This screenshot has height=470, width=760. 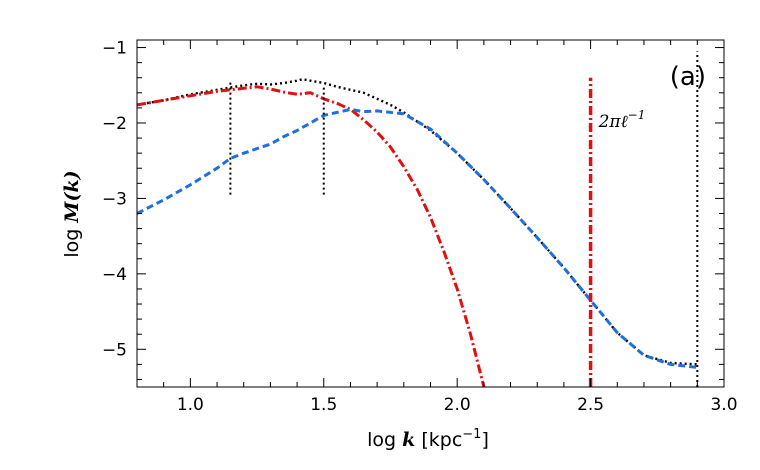 What do you see at coordinates (471, 434) in the screenshot?
I see `x-axis-label-unit-exp: −1` at bounding box center [471, 434].